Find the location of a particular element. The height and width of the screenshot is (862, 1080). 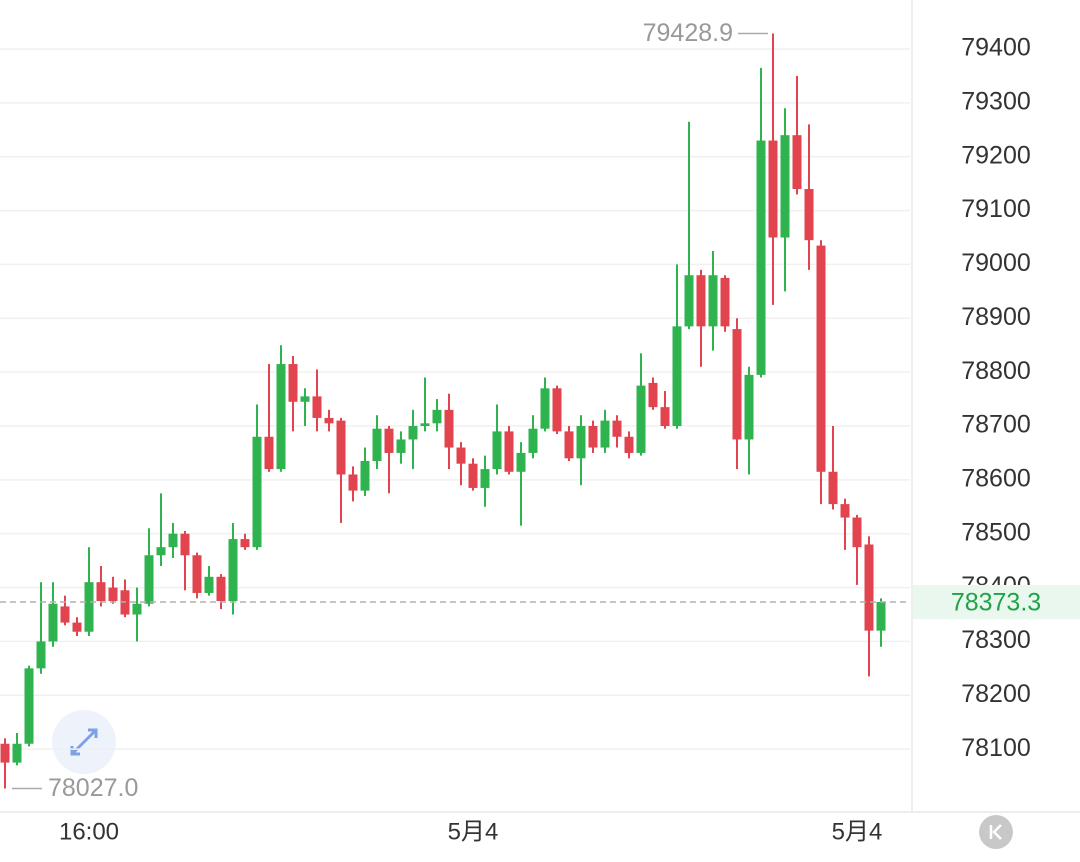

last-price-label: 78373.3 is located at coordinates (996, 603).